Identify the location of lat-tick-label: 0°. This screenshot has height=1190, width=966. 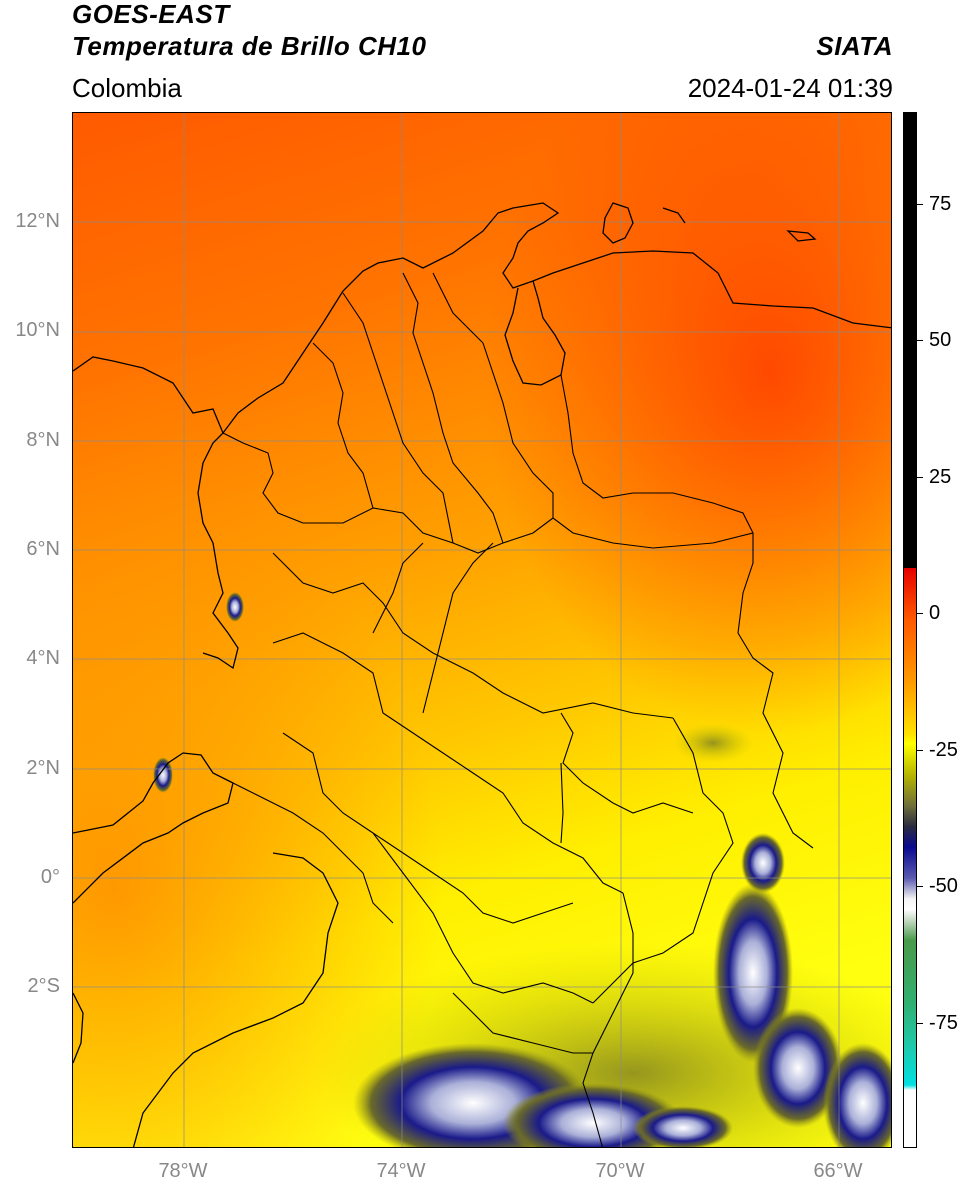
(50, 877).